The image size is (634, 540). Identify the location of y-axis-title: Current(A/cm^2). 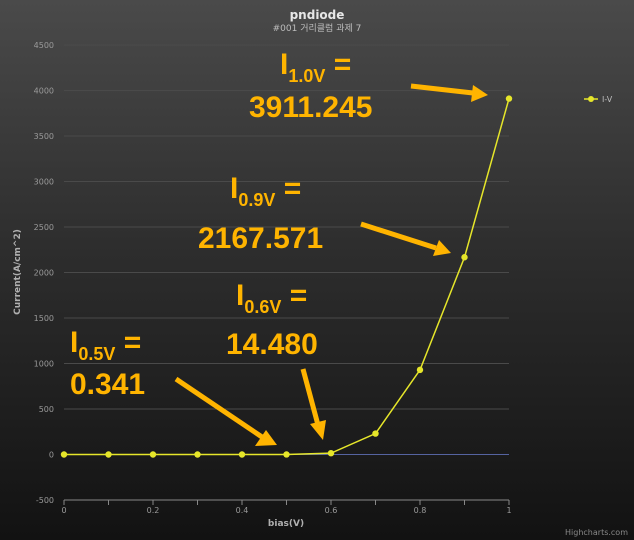
(18, 272).